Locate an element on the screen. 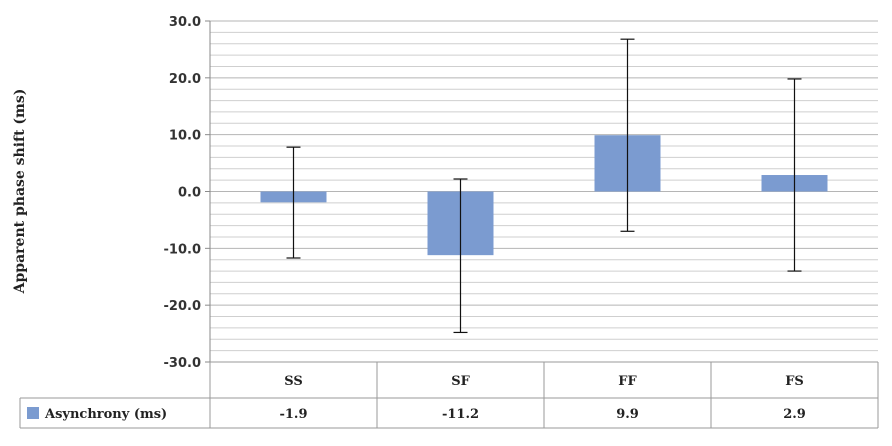 The width and height of the screenshot is (892, 446). y-axis-title: Apparent phase shift (ms) is located at coordinates (20, 192).